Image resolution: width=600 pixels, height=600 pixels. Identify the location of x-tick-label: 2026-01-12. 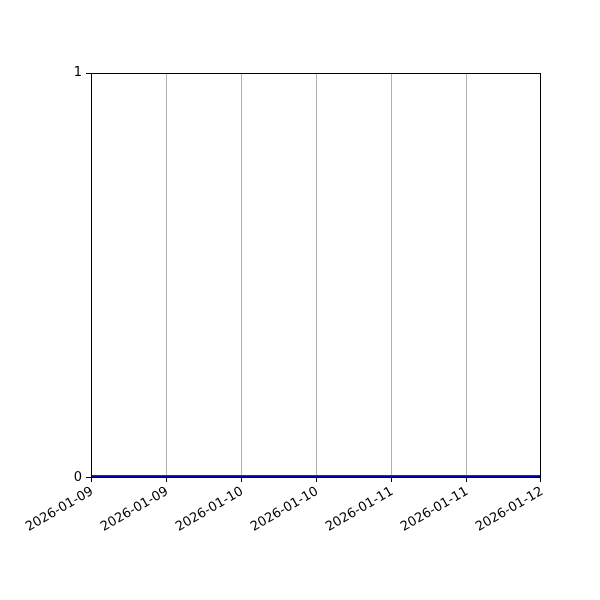
(510, 509).